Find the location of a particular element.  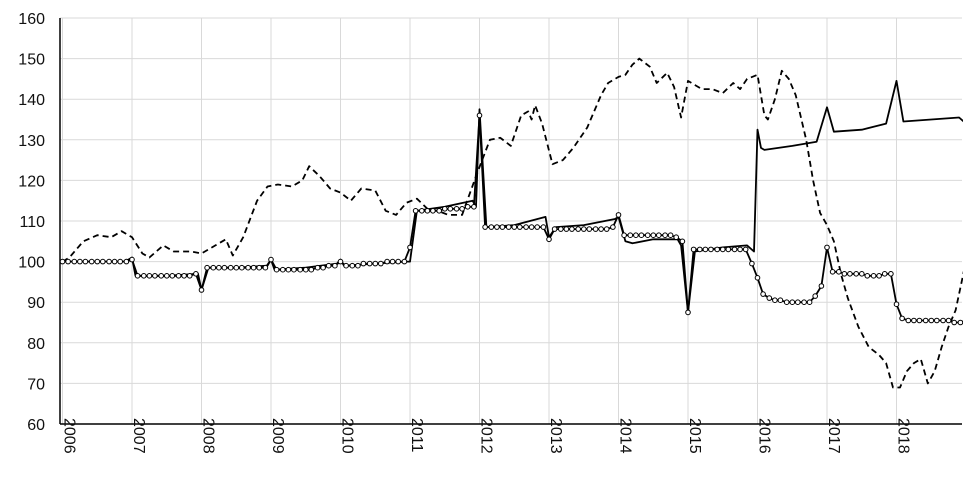

x-tick-label: 2009 is located at coordinates (277, 436).